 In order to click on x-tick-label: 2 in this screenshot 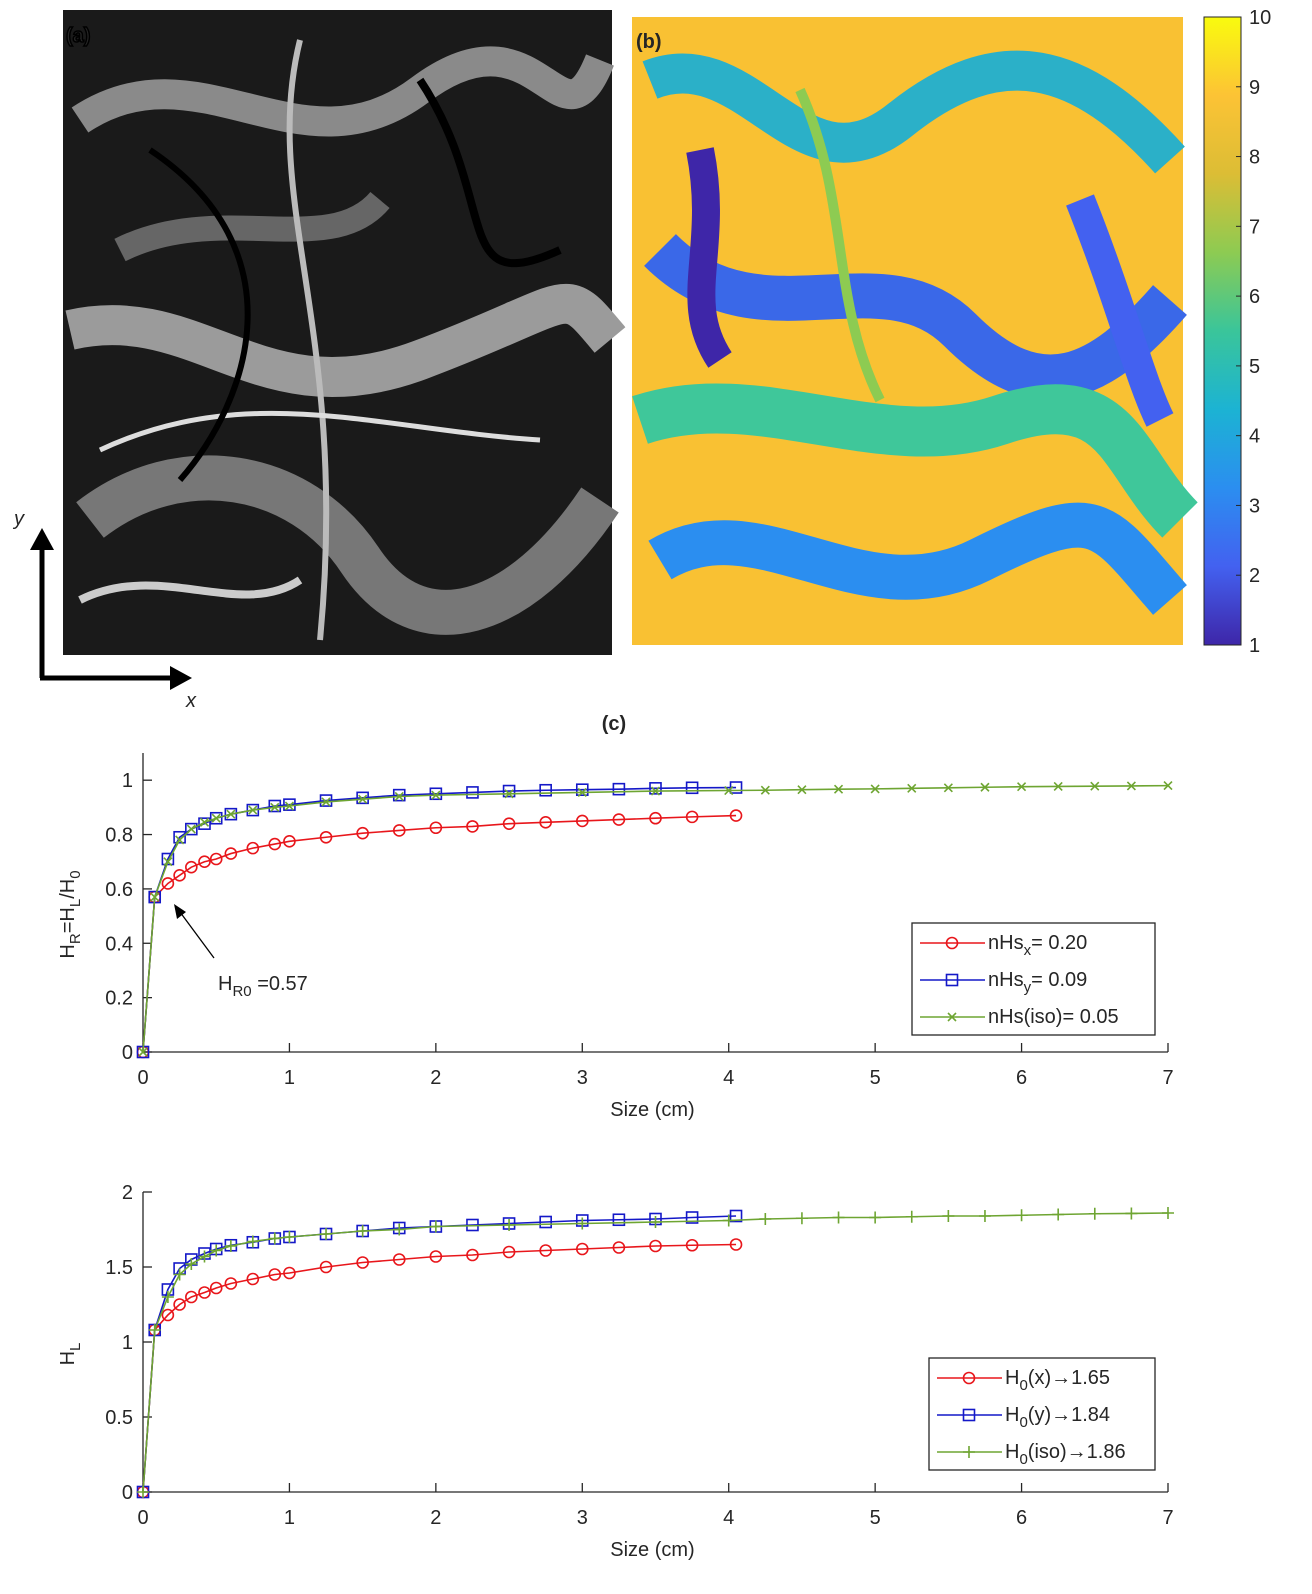, I will do `click(435, 1078)`.